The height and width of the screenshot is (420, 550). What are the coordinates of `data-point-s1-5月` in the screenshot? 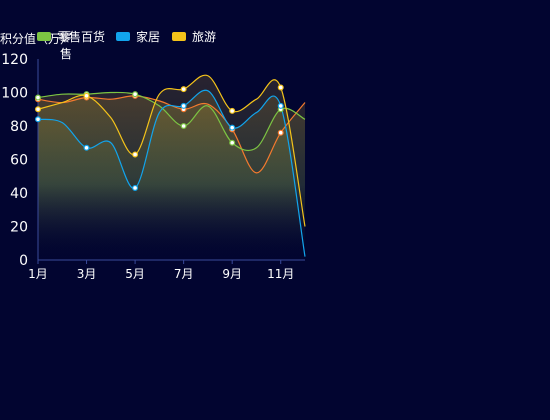 It's located at (135, 94).